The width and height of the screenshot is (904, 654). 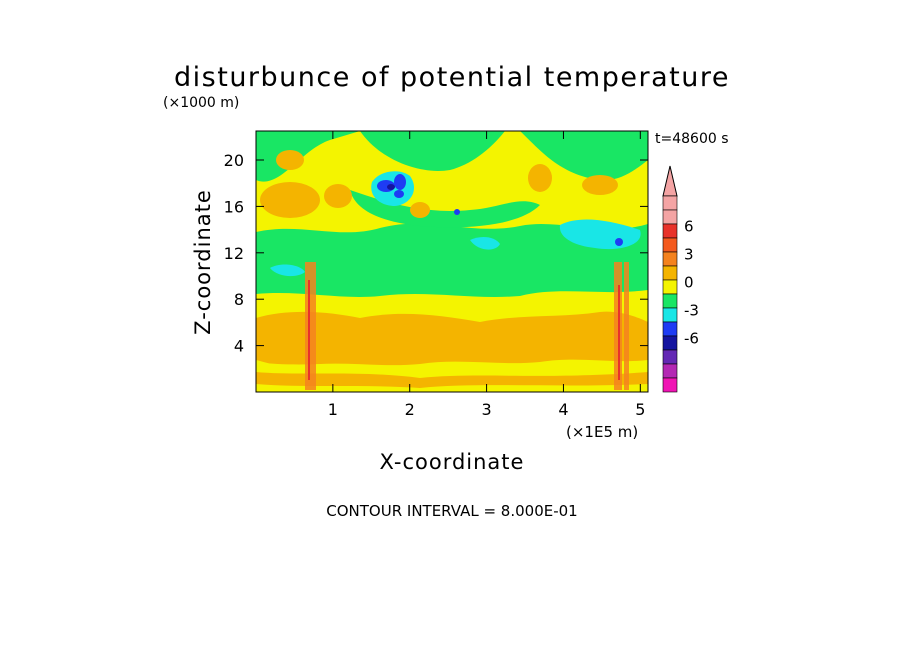 What do you see at coordinates (451, 511) in the screenshot?
I see `contour-interval-footer: CONTOUR INTERVAL = 8.000E-01` at bounding box center [451, 511].